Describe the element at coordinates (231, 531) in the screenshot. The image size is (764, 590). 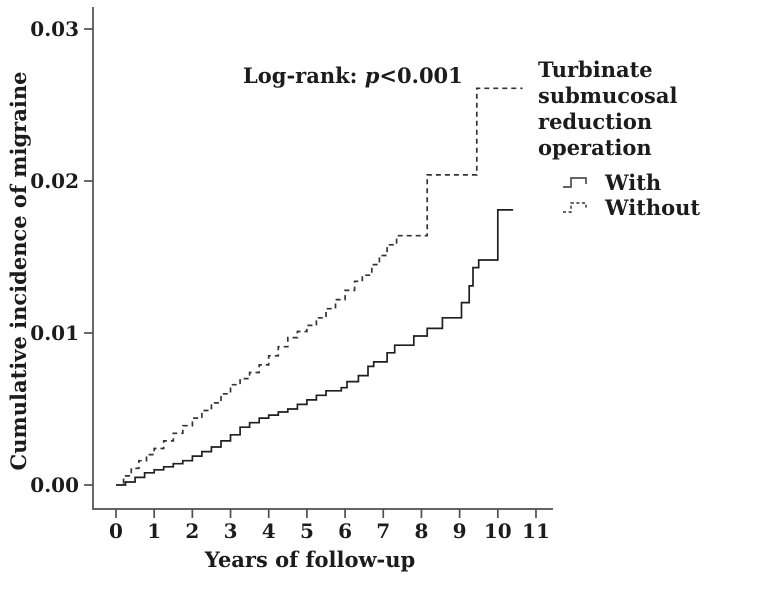
I see `x-tick-label: 3` at that location.